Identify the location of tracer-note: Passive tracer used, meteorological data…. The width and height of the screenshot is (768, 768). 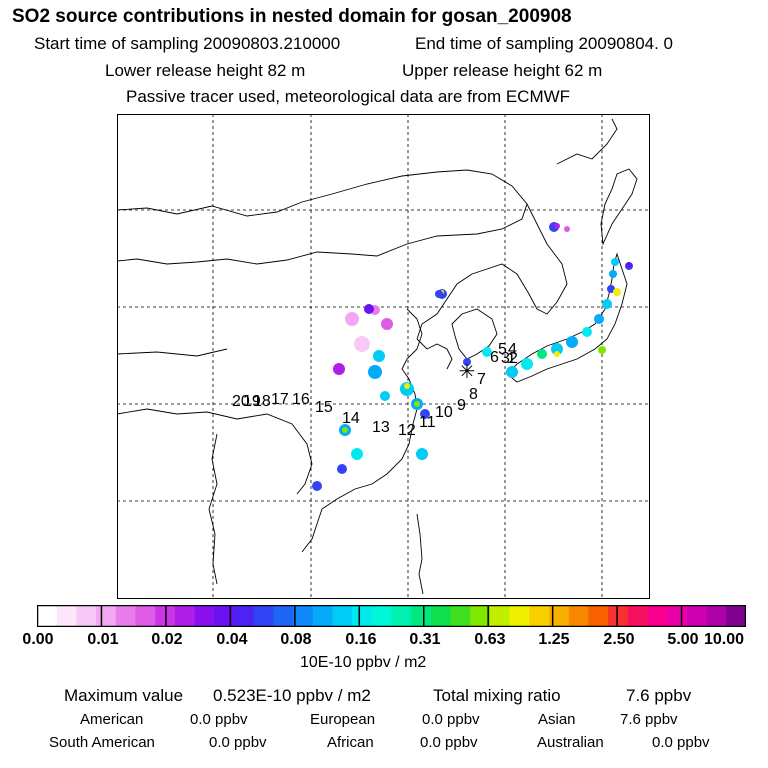
(348, 96).